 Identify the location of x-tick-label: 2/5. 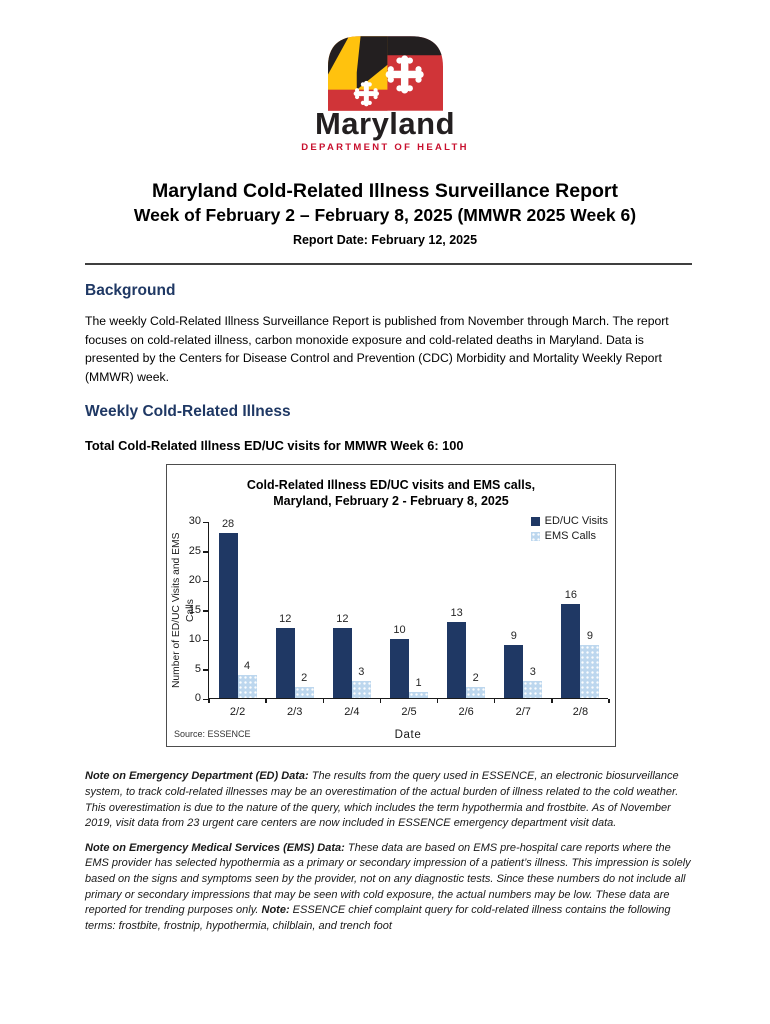
(409, 712).